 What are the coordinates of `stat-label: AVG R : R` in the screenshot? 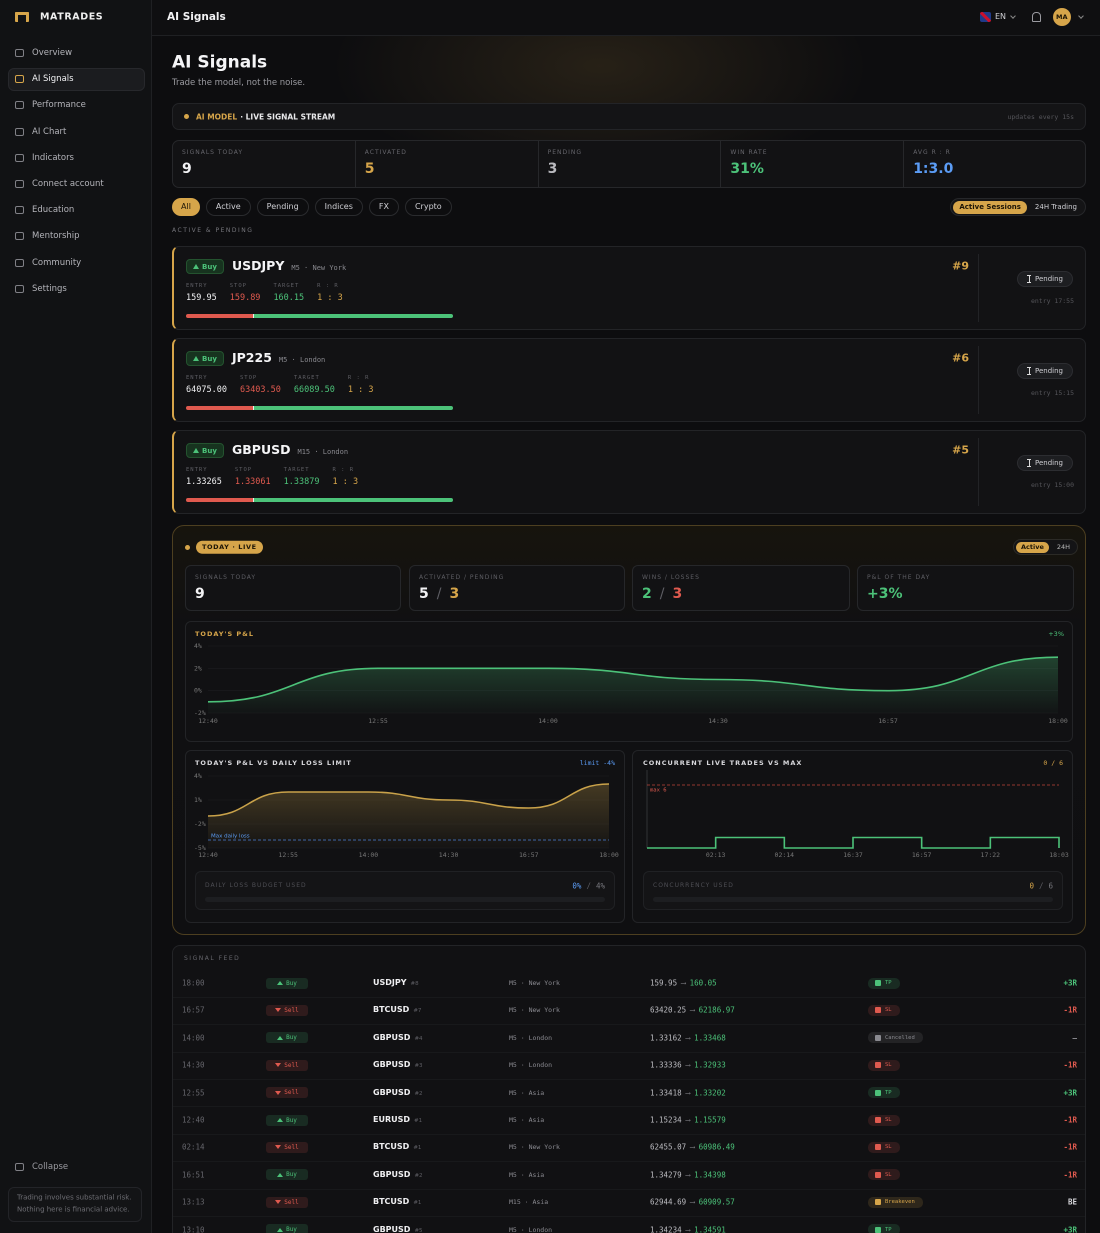 It's located at (932, 152).